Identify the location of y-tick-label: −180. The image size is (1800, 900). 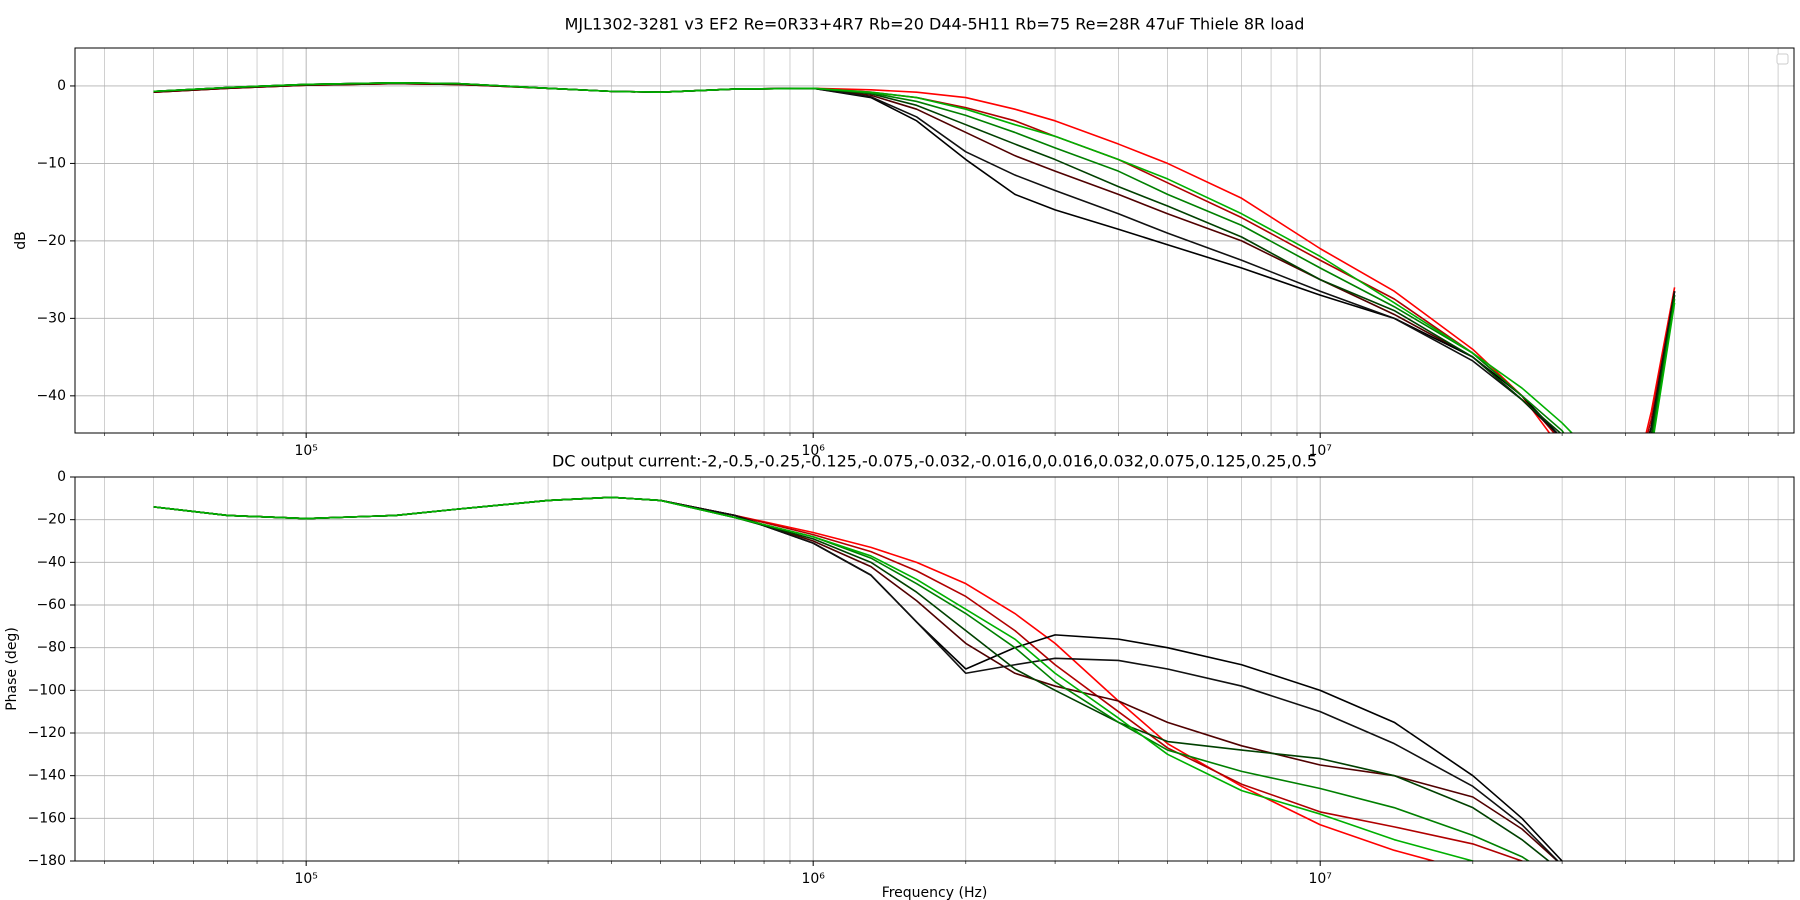
(47, 861).